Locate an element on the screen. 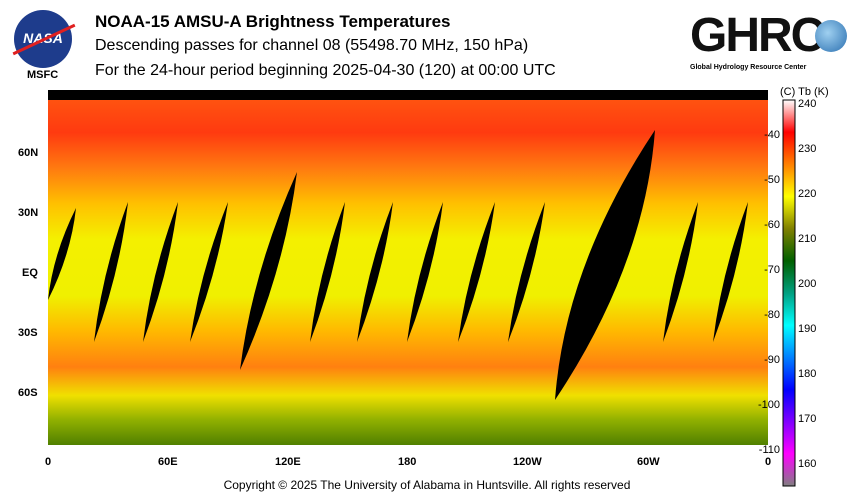 This screenshot has width=854, height=502. nasa-logo: NASA is located at coordinates (44, 39).